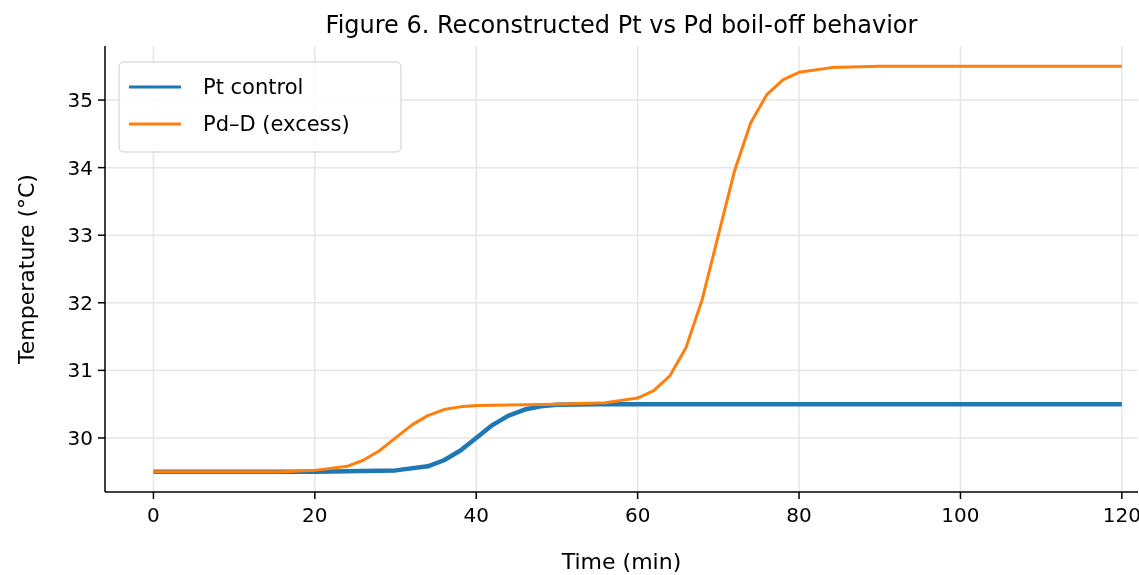 Image resolution: width=1139 pixels, height=575 pixels. I want to click on x-tick-label: 80, so click(799, 515).